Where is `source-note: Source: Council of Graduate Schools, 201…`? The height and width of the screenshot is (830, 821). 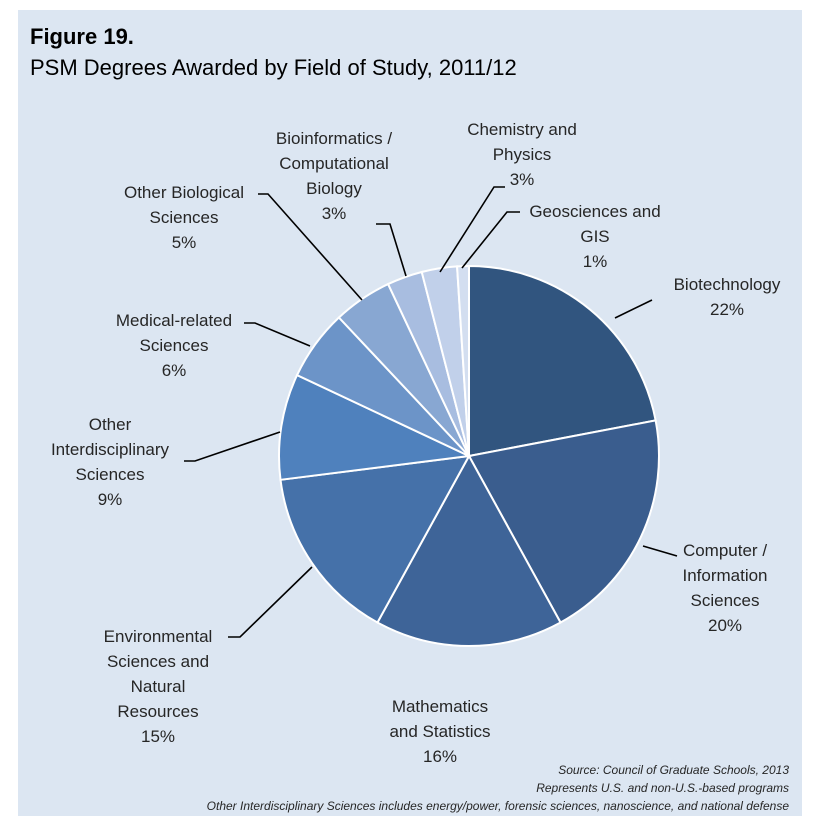
source-note: Source: Council of Graduate Schools, 201… is located at coordinates (673, 770).